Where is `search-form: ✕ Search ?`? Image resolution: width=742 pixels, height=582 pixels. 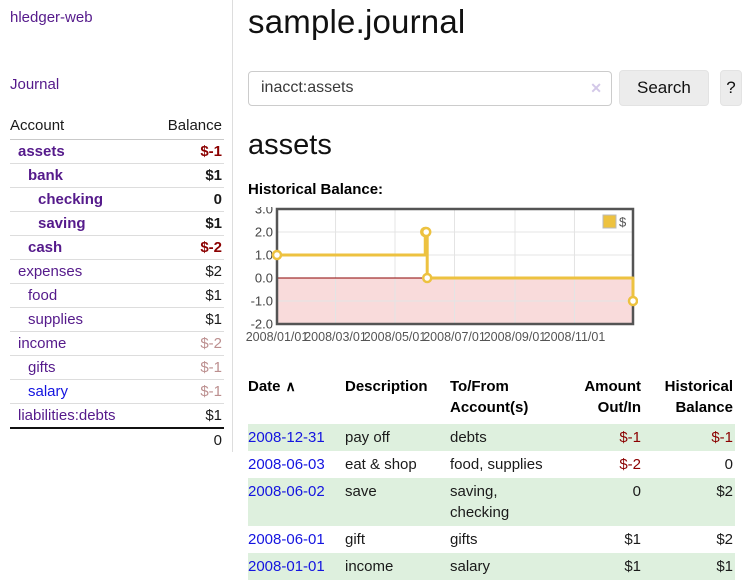
search-form: ✕ Search ? is located at coordinates (495, 88).